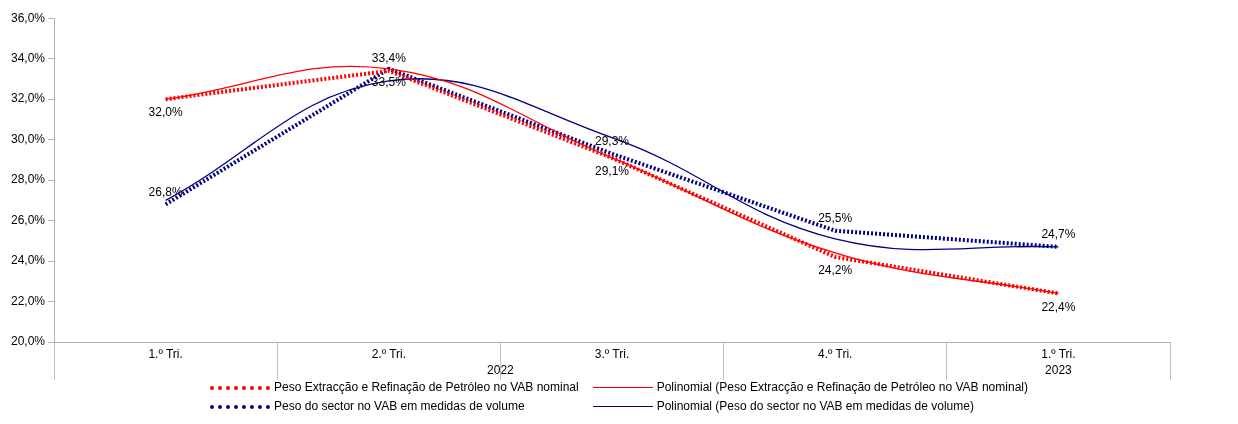 The height and width of the screenshot is (424, 1238). What do you see at coordinates (389, 354) in the screenshot?
I see `x-tick-label: 2.º Tri.` at bounding box center [389, 354].